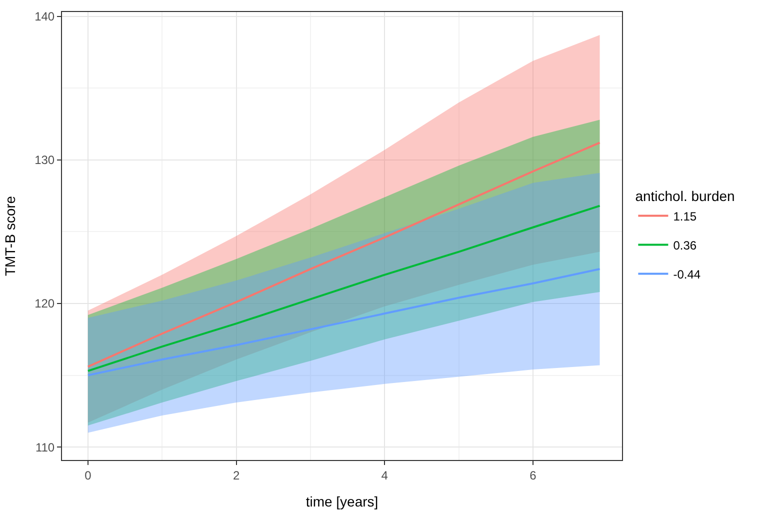 Image resolution: width=767 pixels, height=517 pixels. What do you see at coordinates (44, 160) in the screenshot?
I see `y-tick-label: 130` at bounding box center [44, 160].